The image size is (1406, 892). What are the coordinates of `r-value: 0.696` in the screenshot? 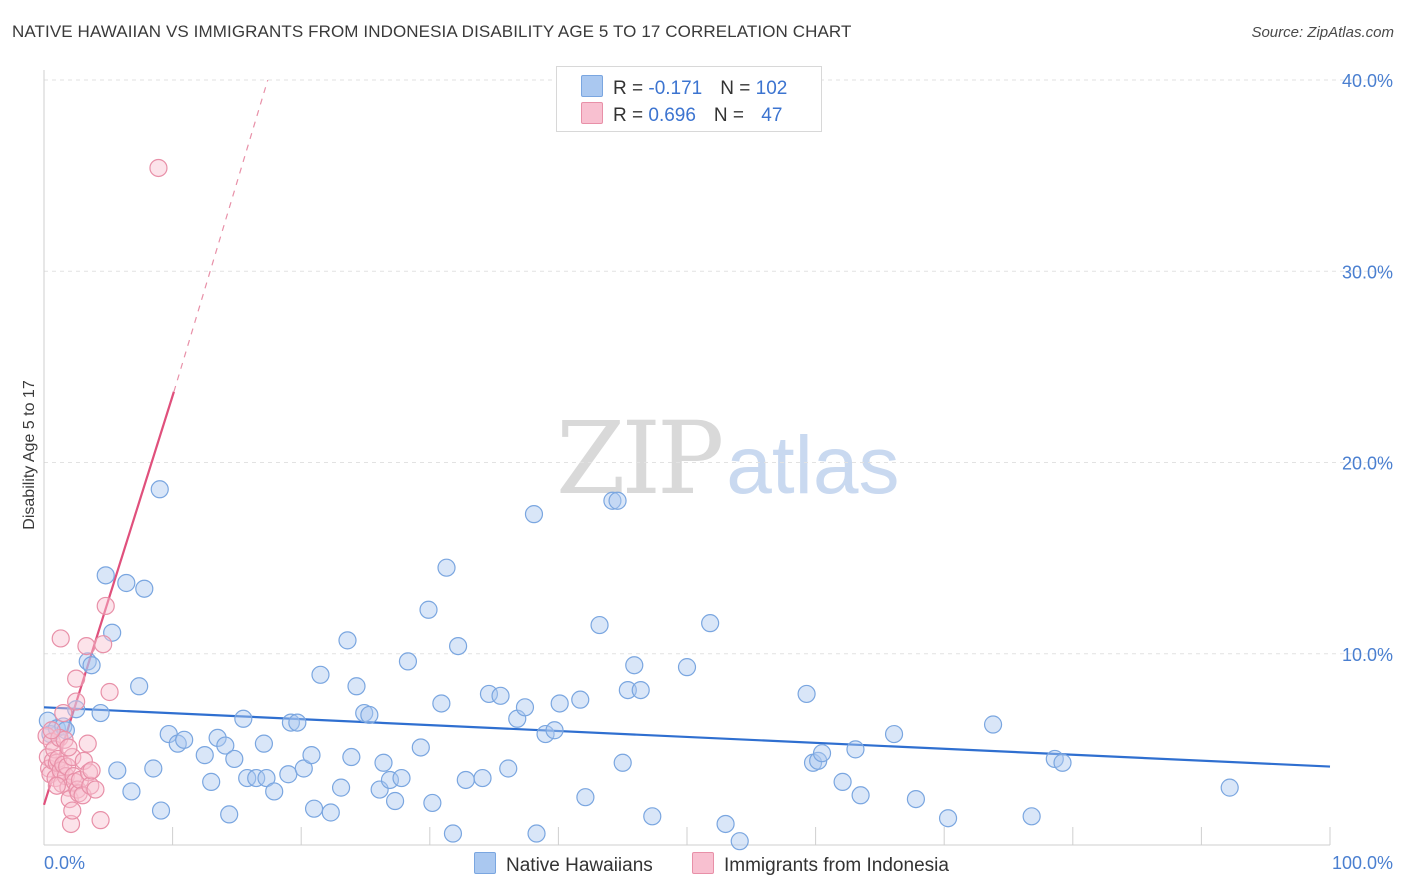 It's located at (672, 115).